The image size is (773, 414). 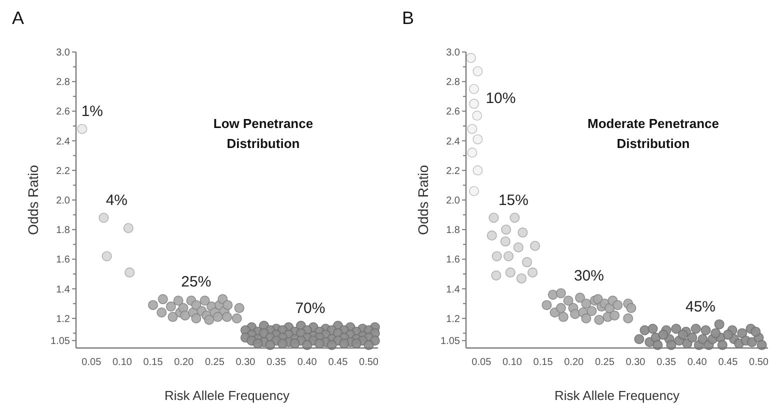 I want to click on series-label: 4%, so click(x=117, y=201).